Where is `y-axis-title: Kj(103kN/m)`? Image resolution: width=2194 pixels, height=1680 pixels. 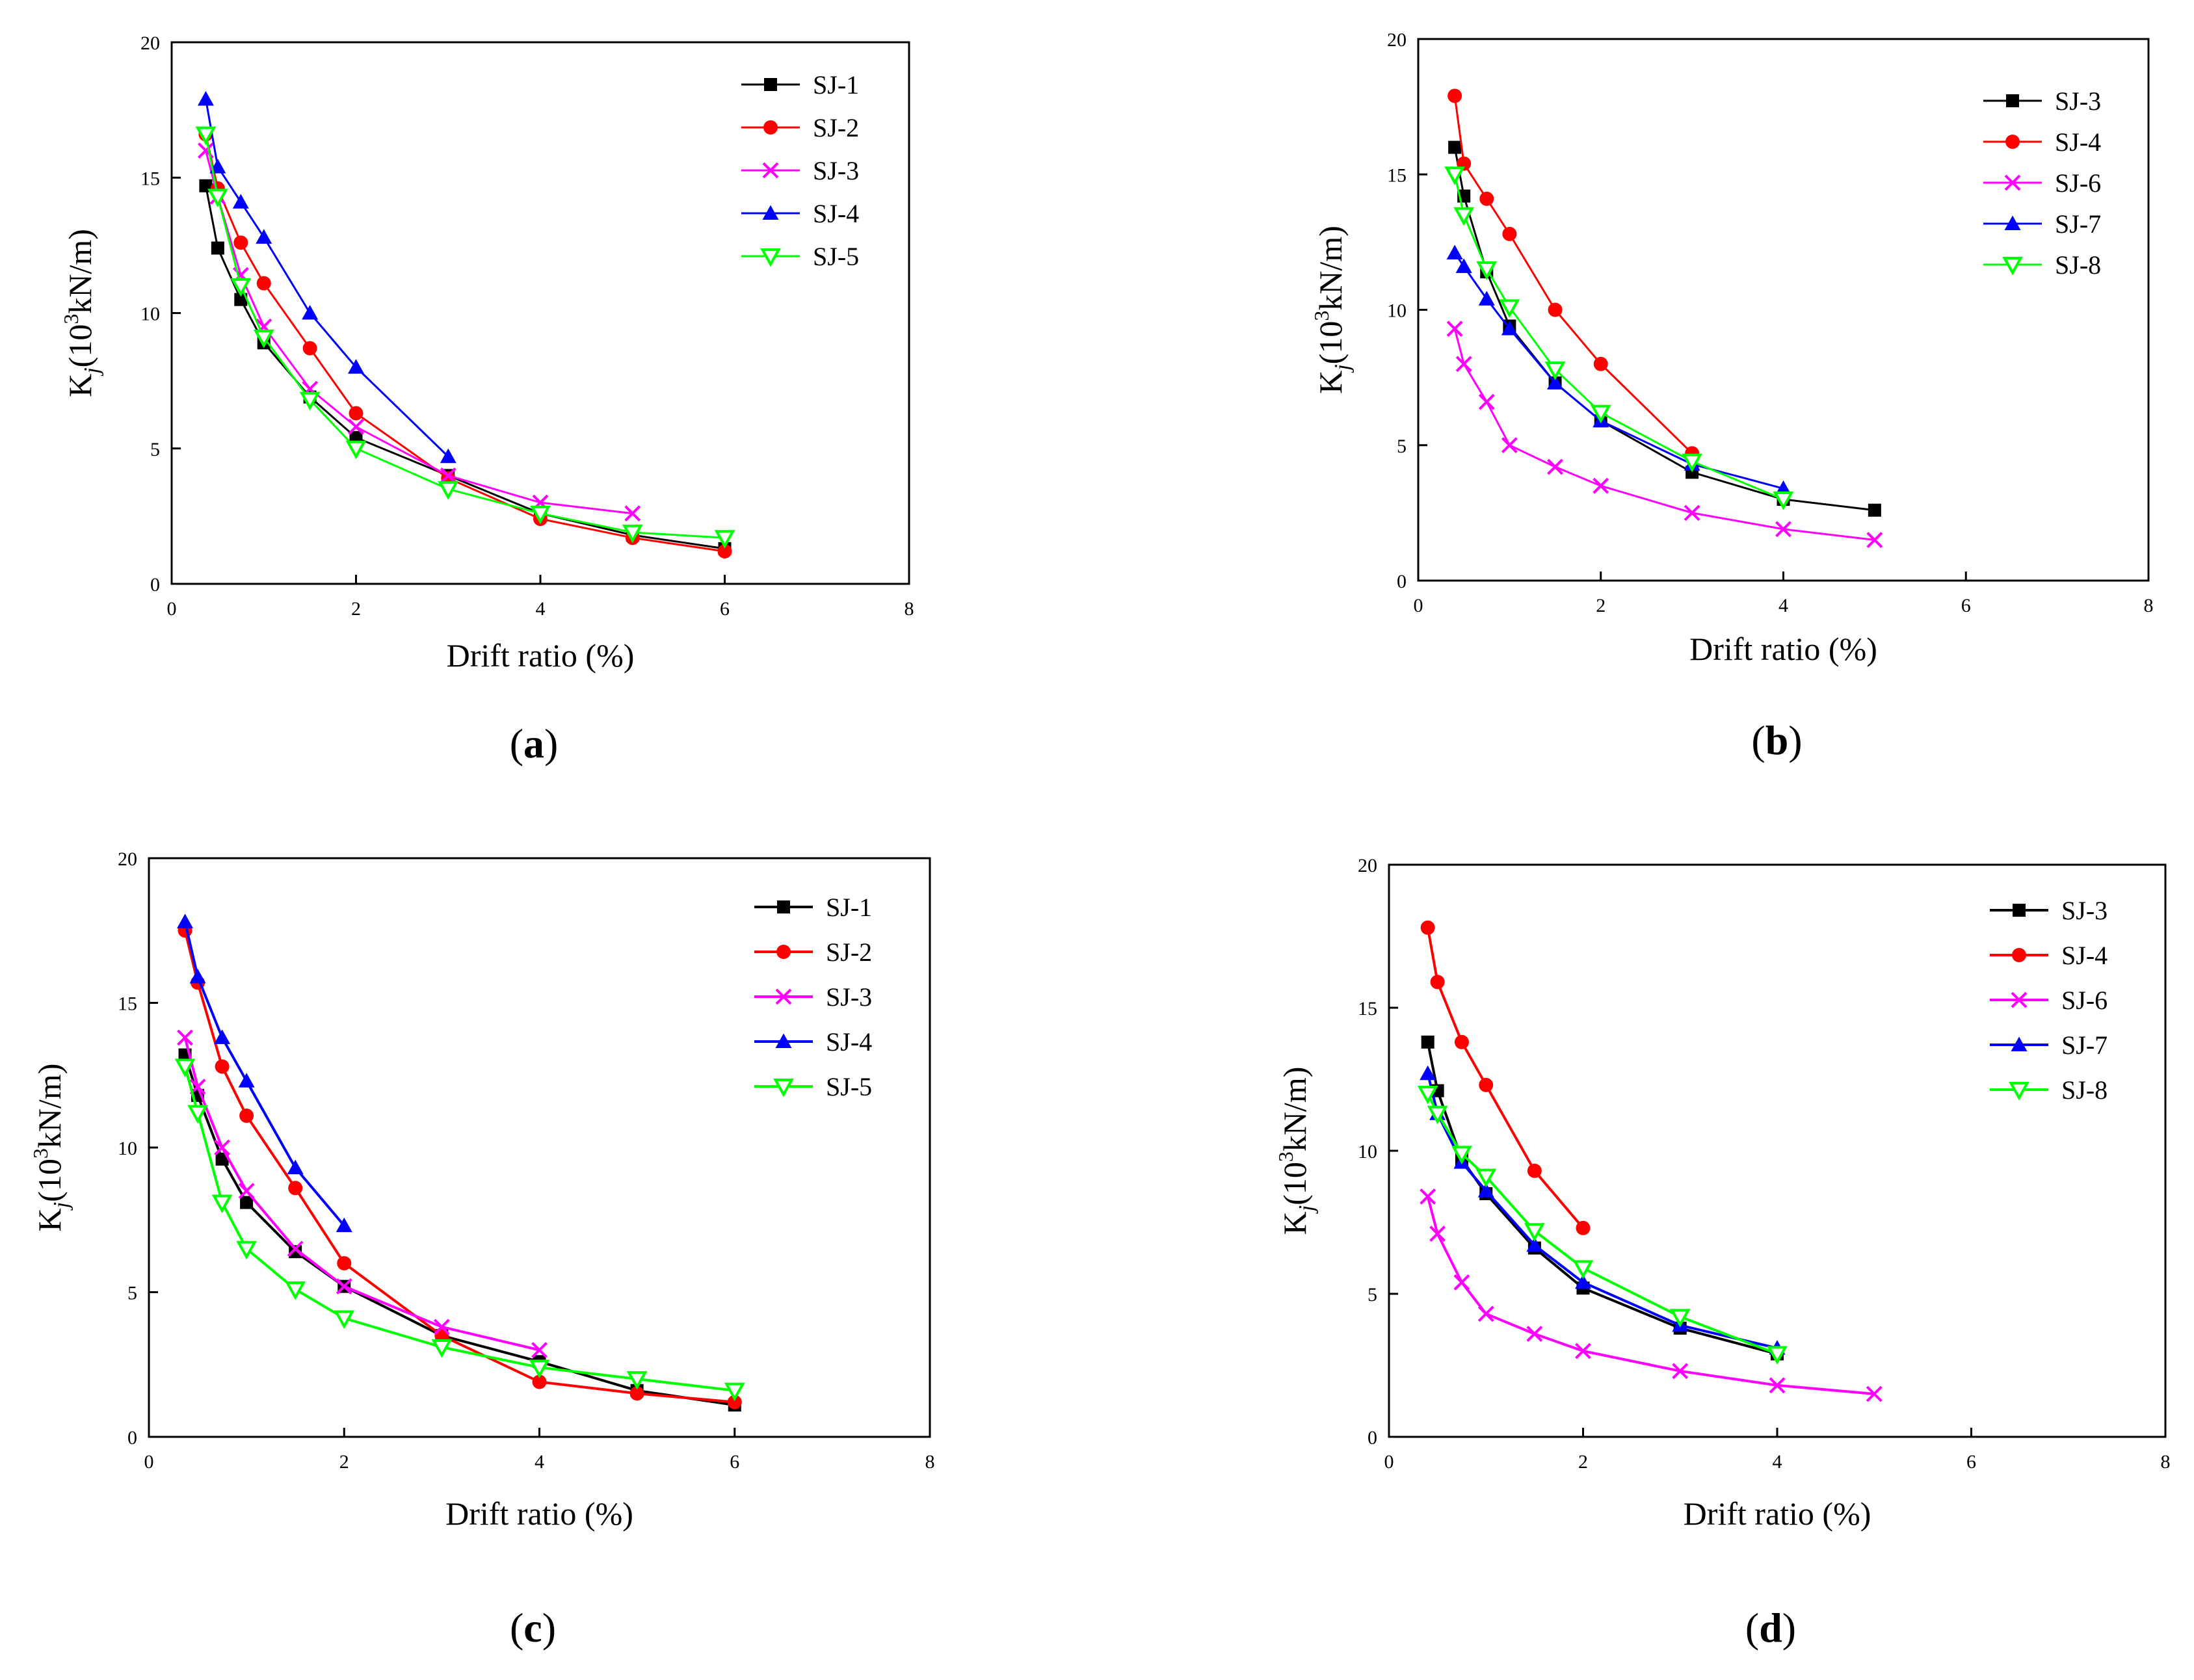 y-axis-title: Kj(103kN/m) is located at coordinates (1297, 1151).